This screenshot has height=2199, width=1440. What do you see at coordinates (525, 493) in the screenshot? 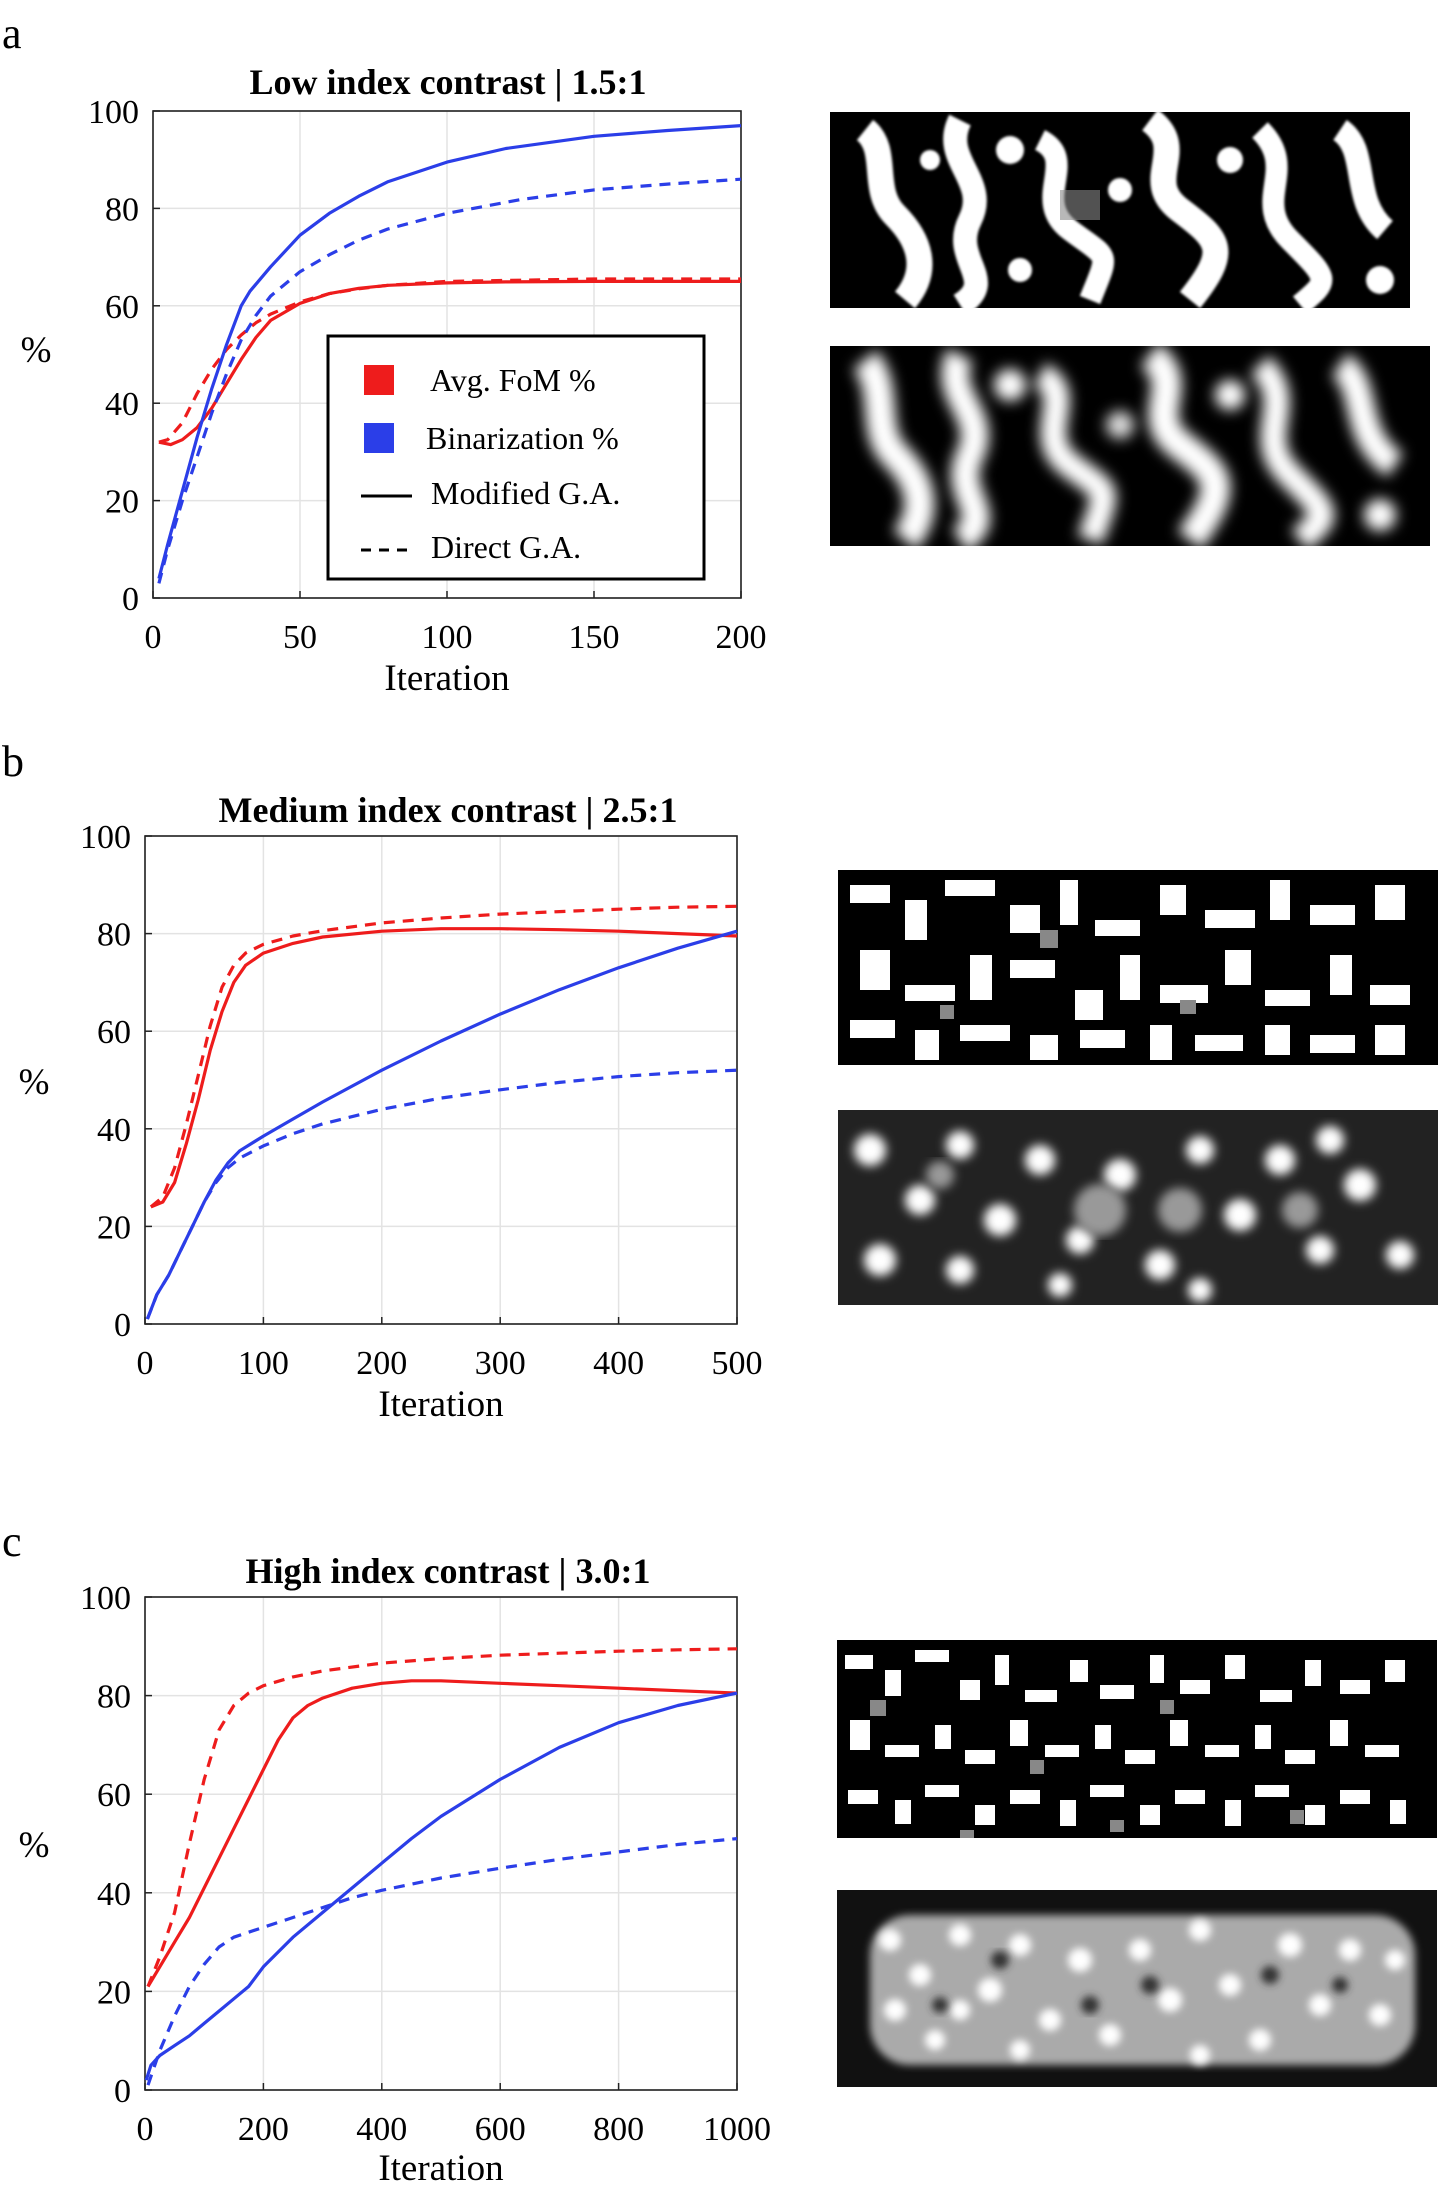
I see `legend-label-modified: Modified G.A.` at bounding box center [525, 493].